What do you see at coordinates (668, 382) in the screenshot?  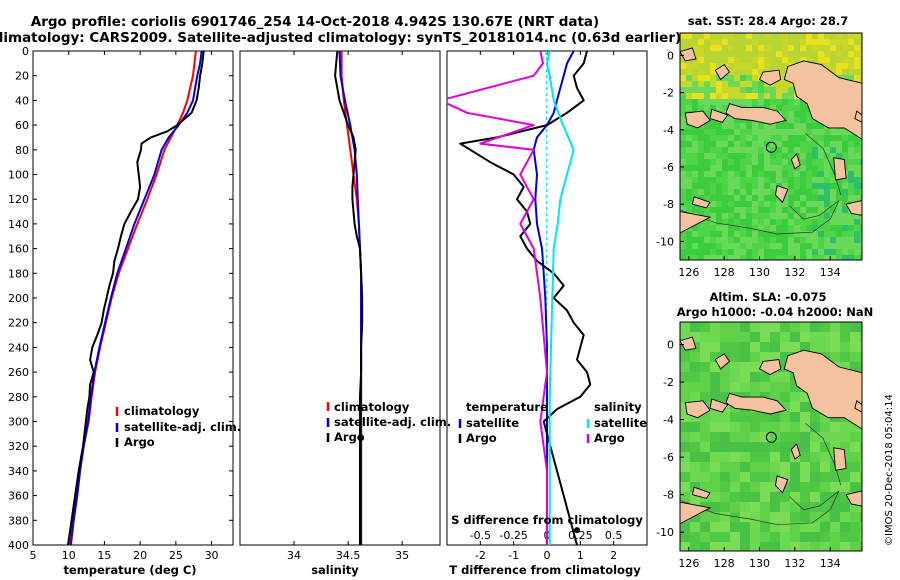 I see `y-tick-label: -2` at bounding box center [668, 382].